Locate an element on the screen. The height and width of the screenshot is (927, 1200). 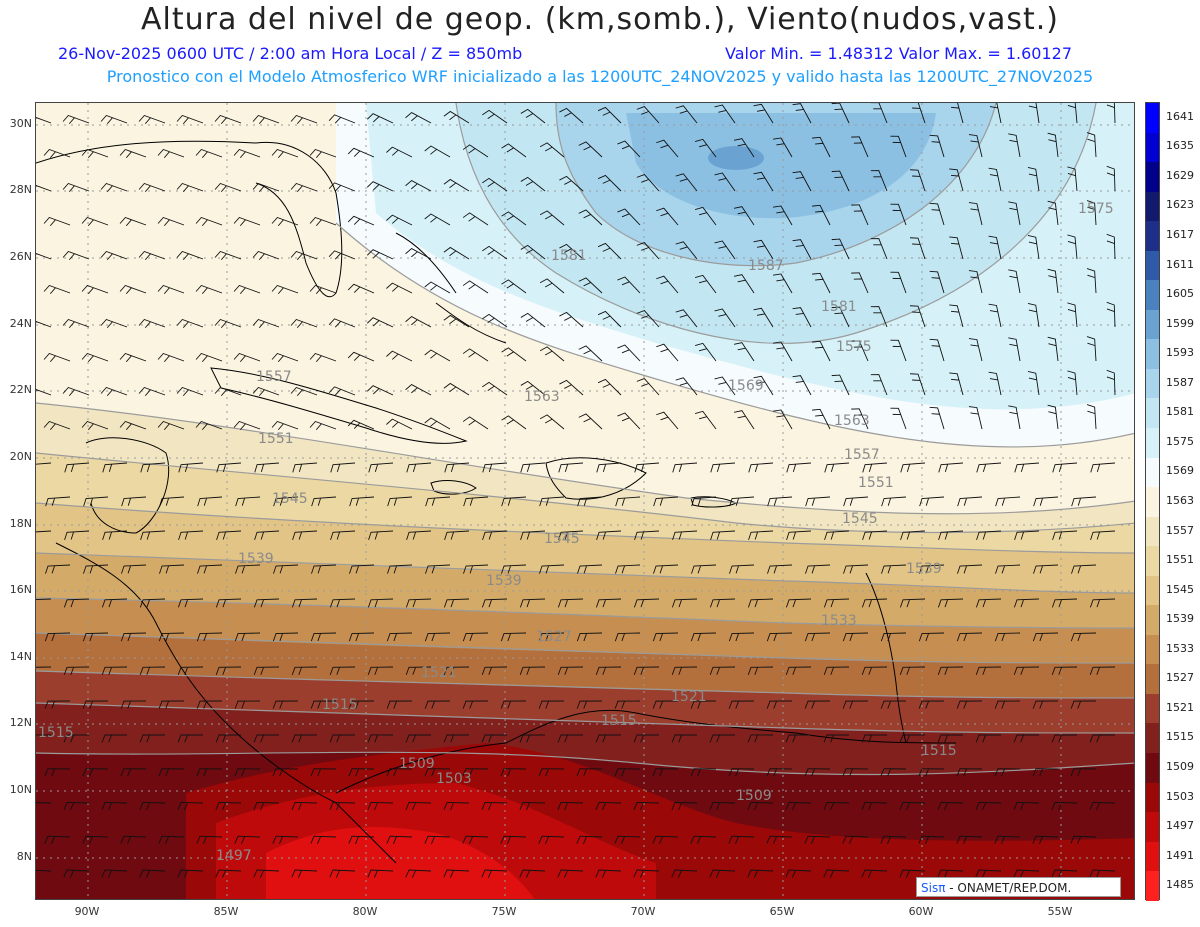
colorbar-label: 1551 is located at coordinates (1180, 560).